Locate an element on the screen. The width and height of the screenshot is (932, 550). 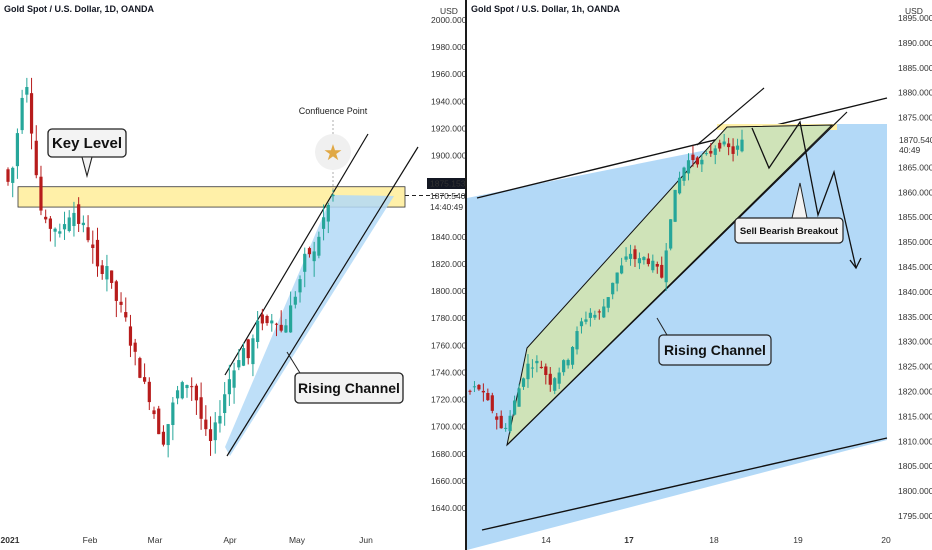
right-channel-callout-pointer is located at coordinates (662, 326).